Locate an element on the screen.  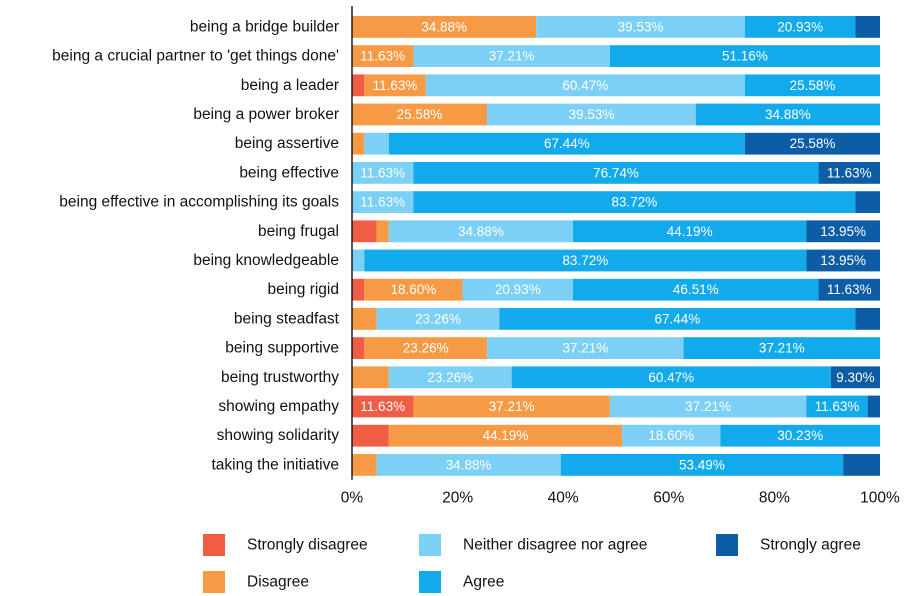
legend-item: Neither disagree nor agree is located at coordinates (533, 545).